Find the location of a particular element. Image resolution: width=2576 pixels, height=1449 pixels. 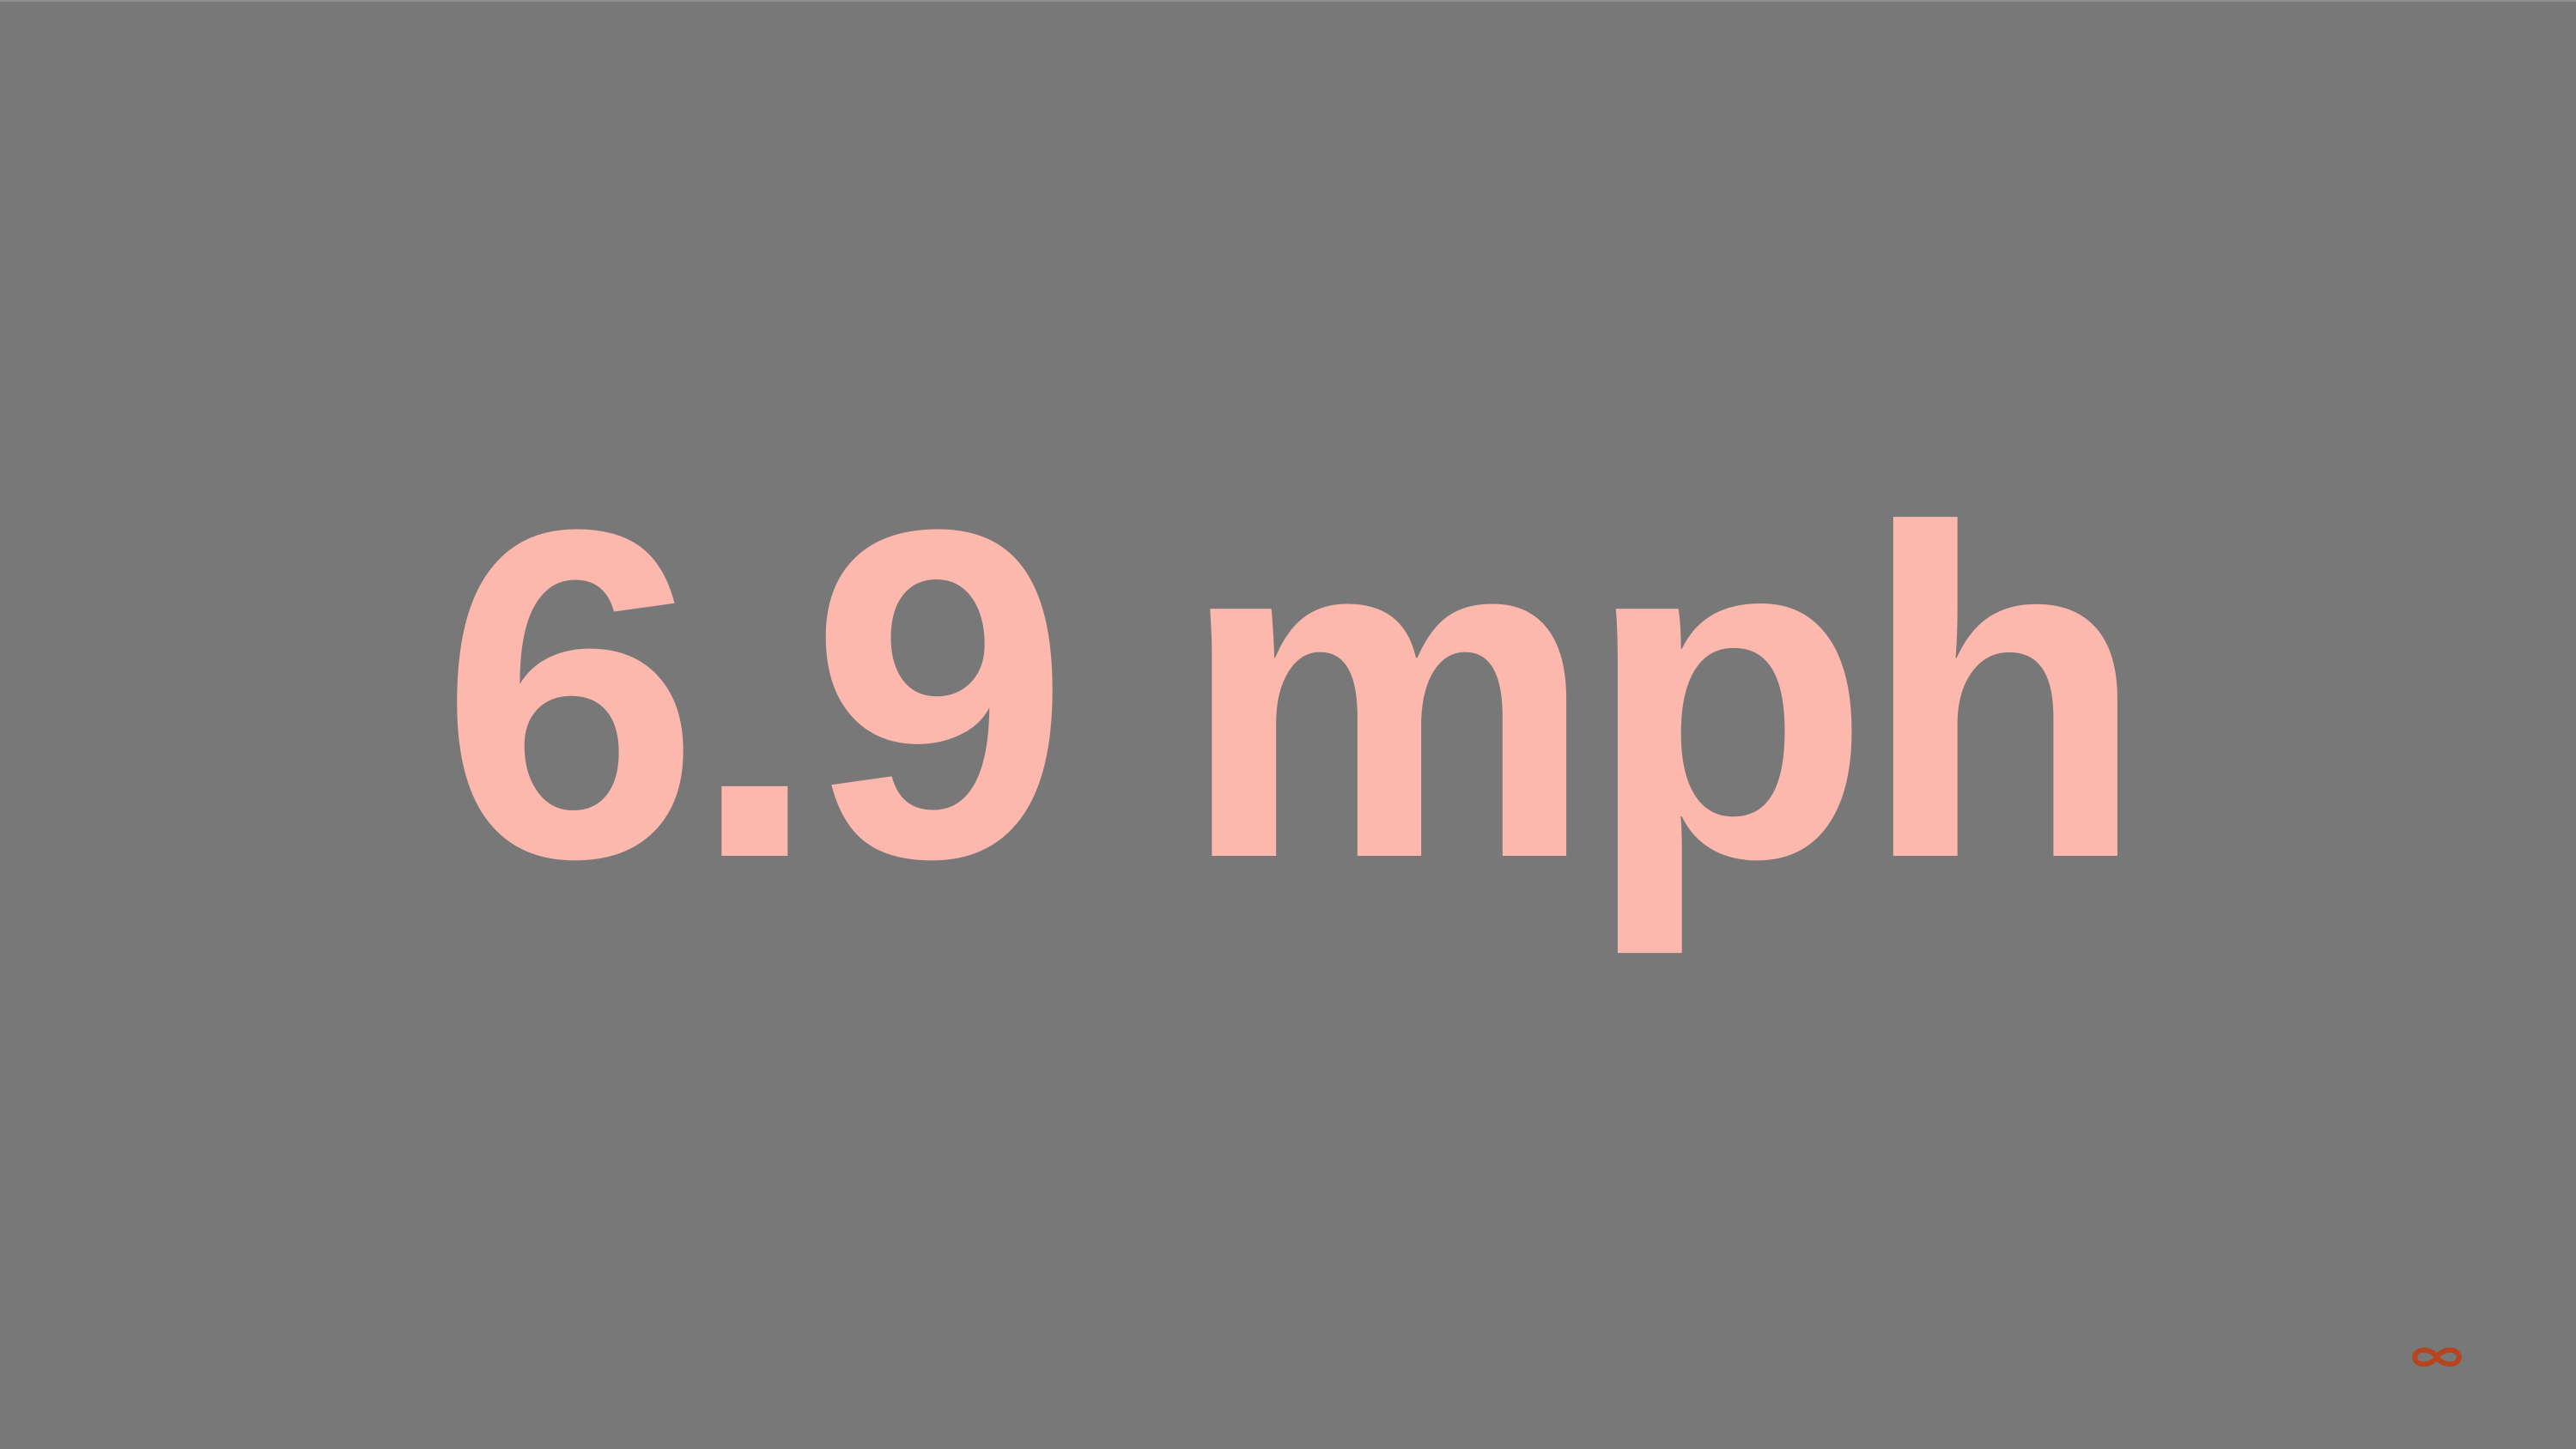

infinity-logo-icon is located at coordinates (2437, 1357).